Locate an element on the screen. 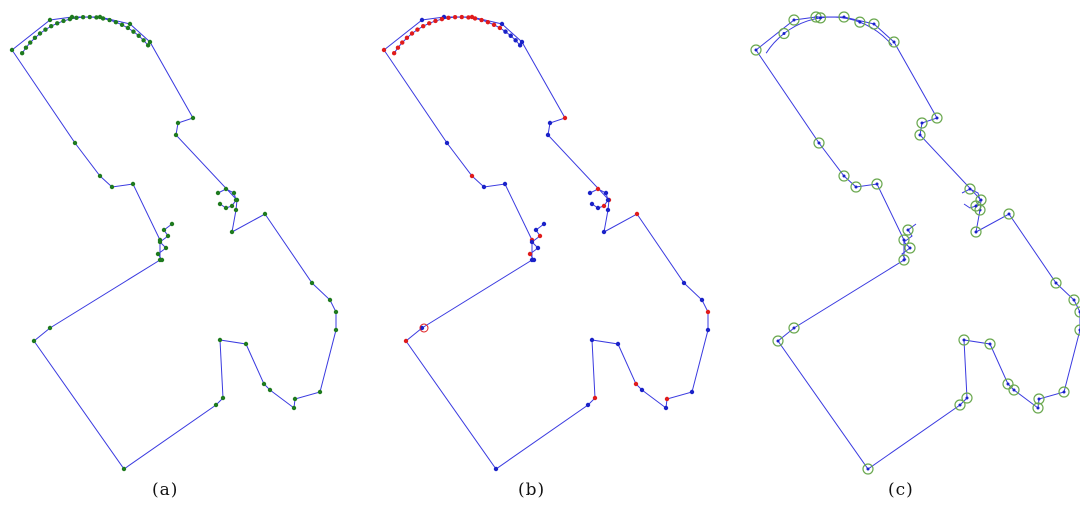  caption-b: (b) is located at coordinates (532, 490).